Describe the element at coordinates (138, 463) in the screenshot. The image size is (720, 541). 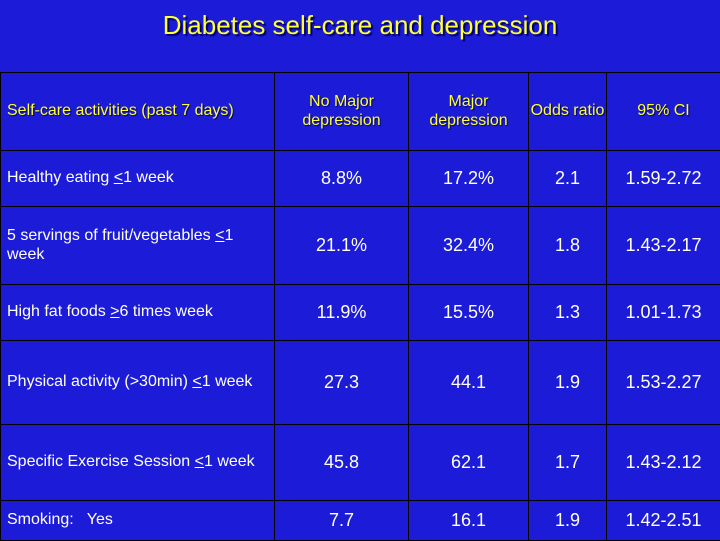
I see `activity-cell: Specific Exercise Session <1 week` at that location.